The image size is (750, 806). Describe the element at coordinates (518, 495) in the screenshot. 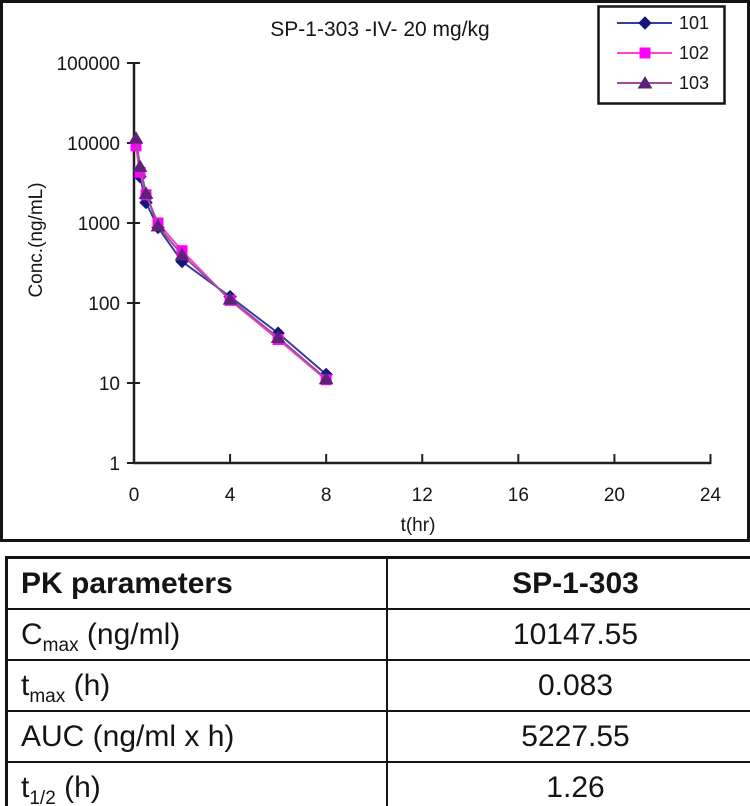

I see `svg-text: 16` at that location.